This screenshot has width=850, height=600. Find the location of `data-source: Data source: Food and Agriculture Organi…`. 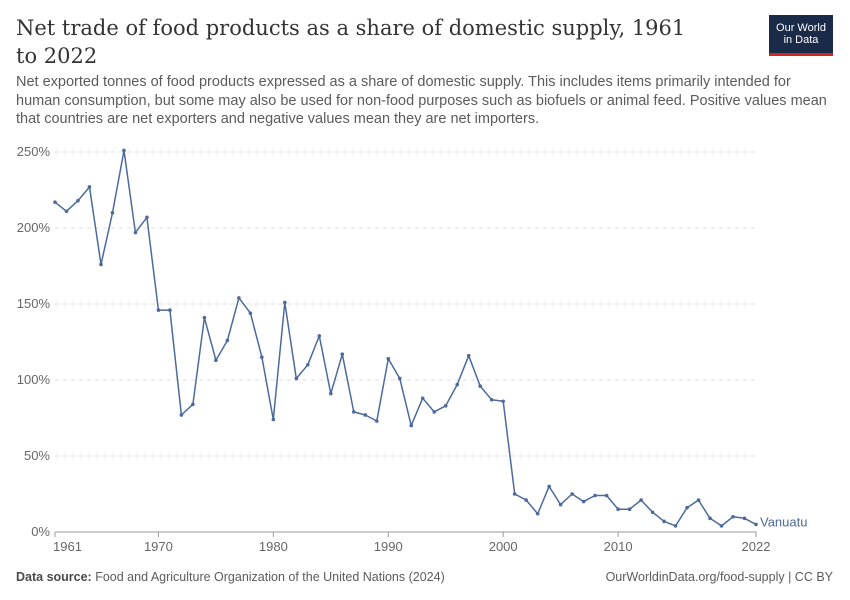

data-source: Data source: Food and Agriculture Organi… is located at coordinates (230, 577).